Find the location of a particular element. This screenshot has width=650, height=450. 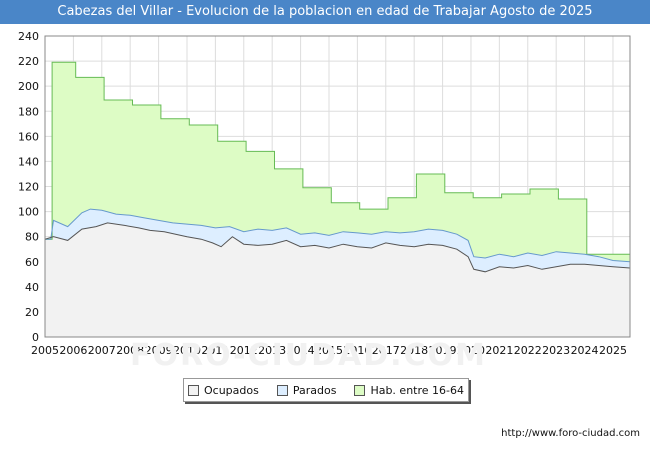

legend-label-hab: Hab. entre 16-64 is located at coordinates (417, 390).